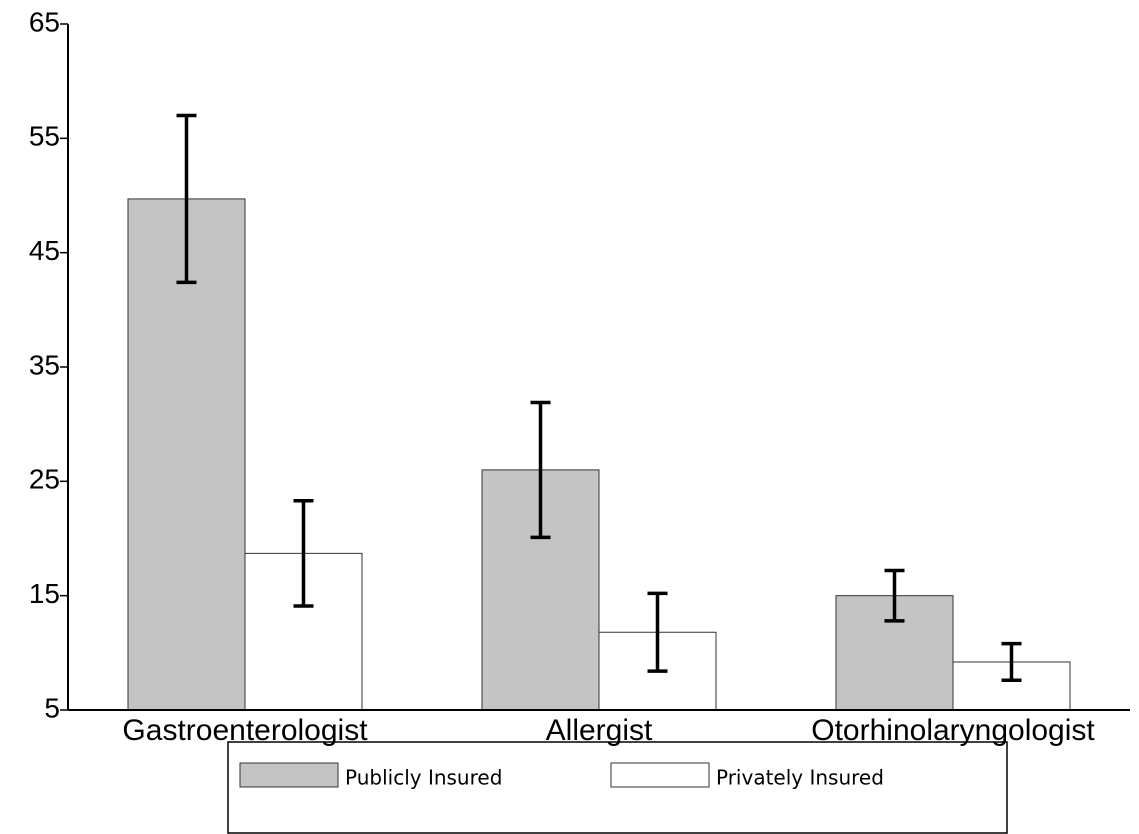 This screenshot has height=834, width=1139. What do you see at coordinates (44, 593) in the screenshot?
I see `y-tick-label: 15` at bounding box center [44, 593].